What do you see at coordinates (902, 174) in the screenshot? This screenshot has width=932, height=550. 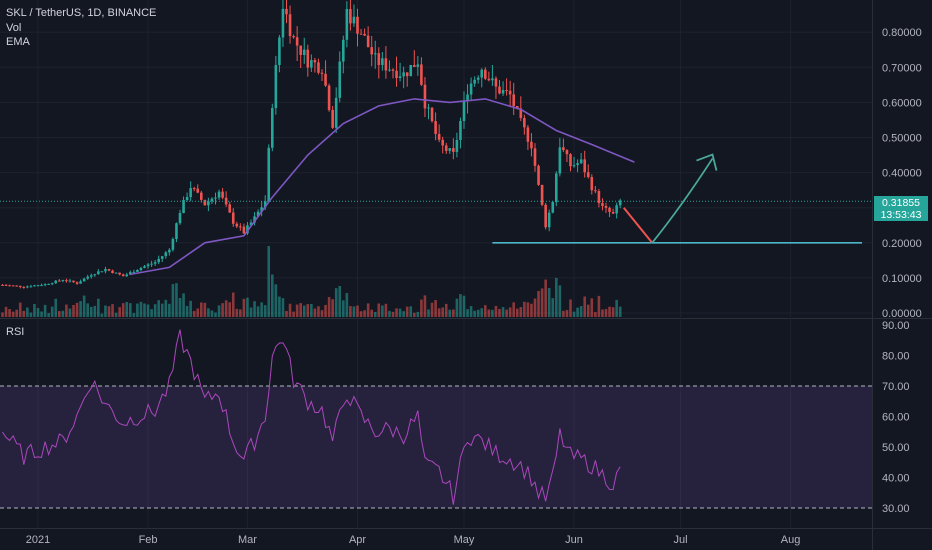 I see `price-tick-label: 0.40000` at bounding box center [902, 174].